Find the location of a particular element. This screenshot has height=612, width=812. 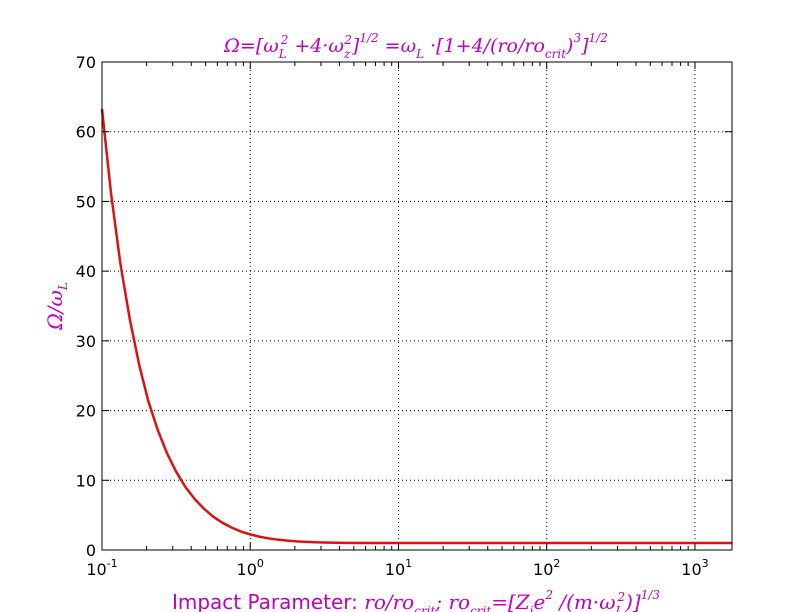

y-tick-label: 40 is located at coordinates (86, 271).